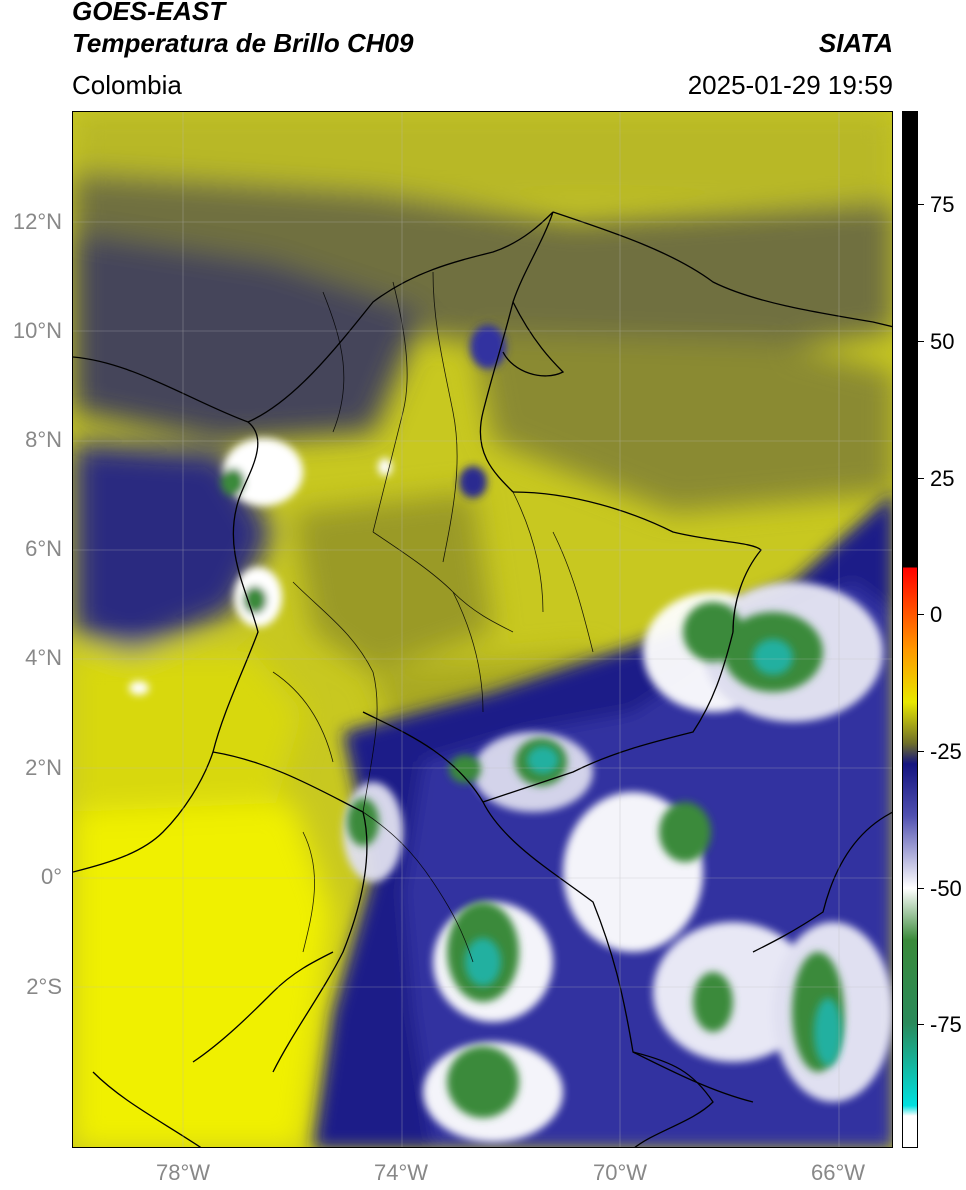  Describe the element at coordinates (149, 13) in the screenshot. I see `satellite-title: GOES-EAST` at that location.